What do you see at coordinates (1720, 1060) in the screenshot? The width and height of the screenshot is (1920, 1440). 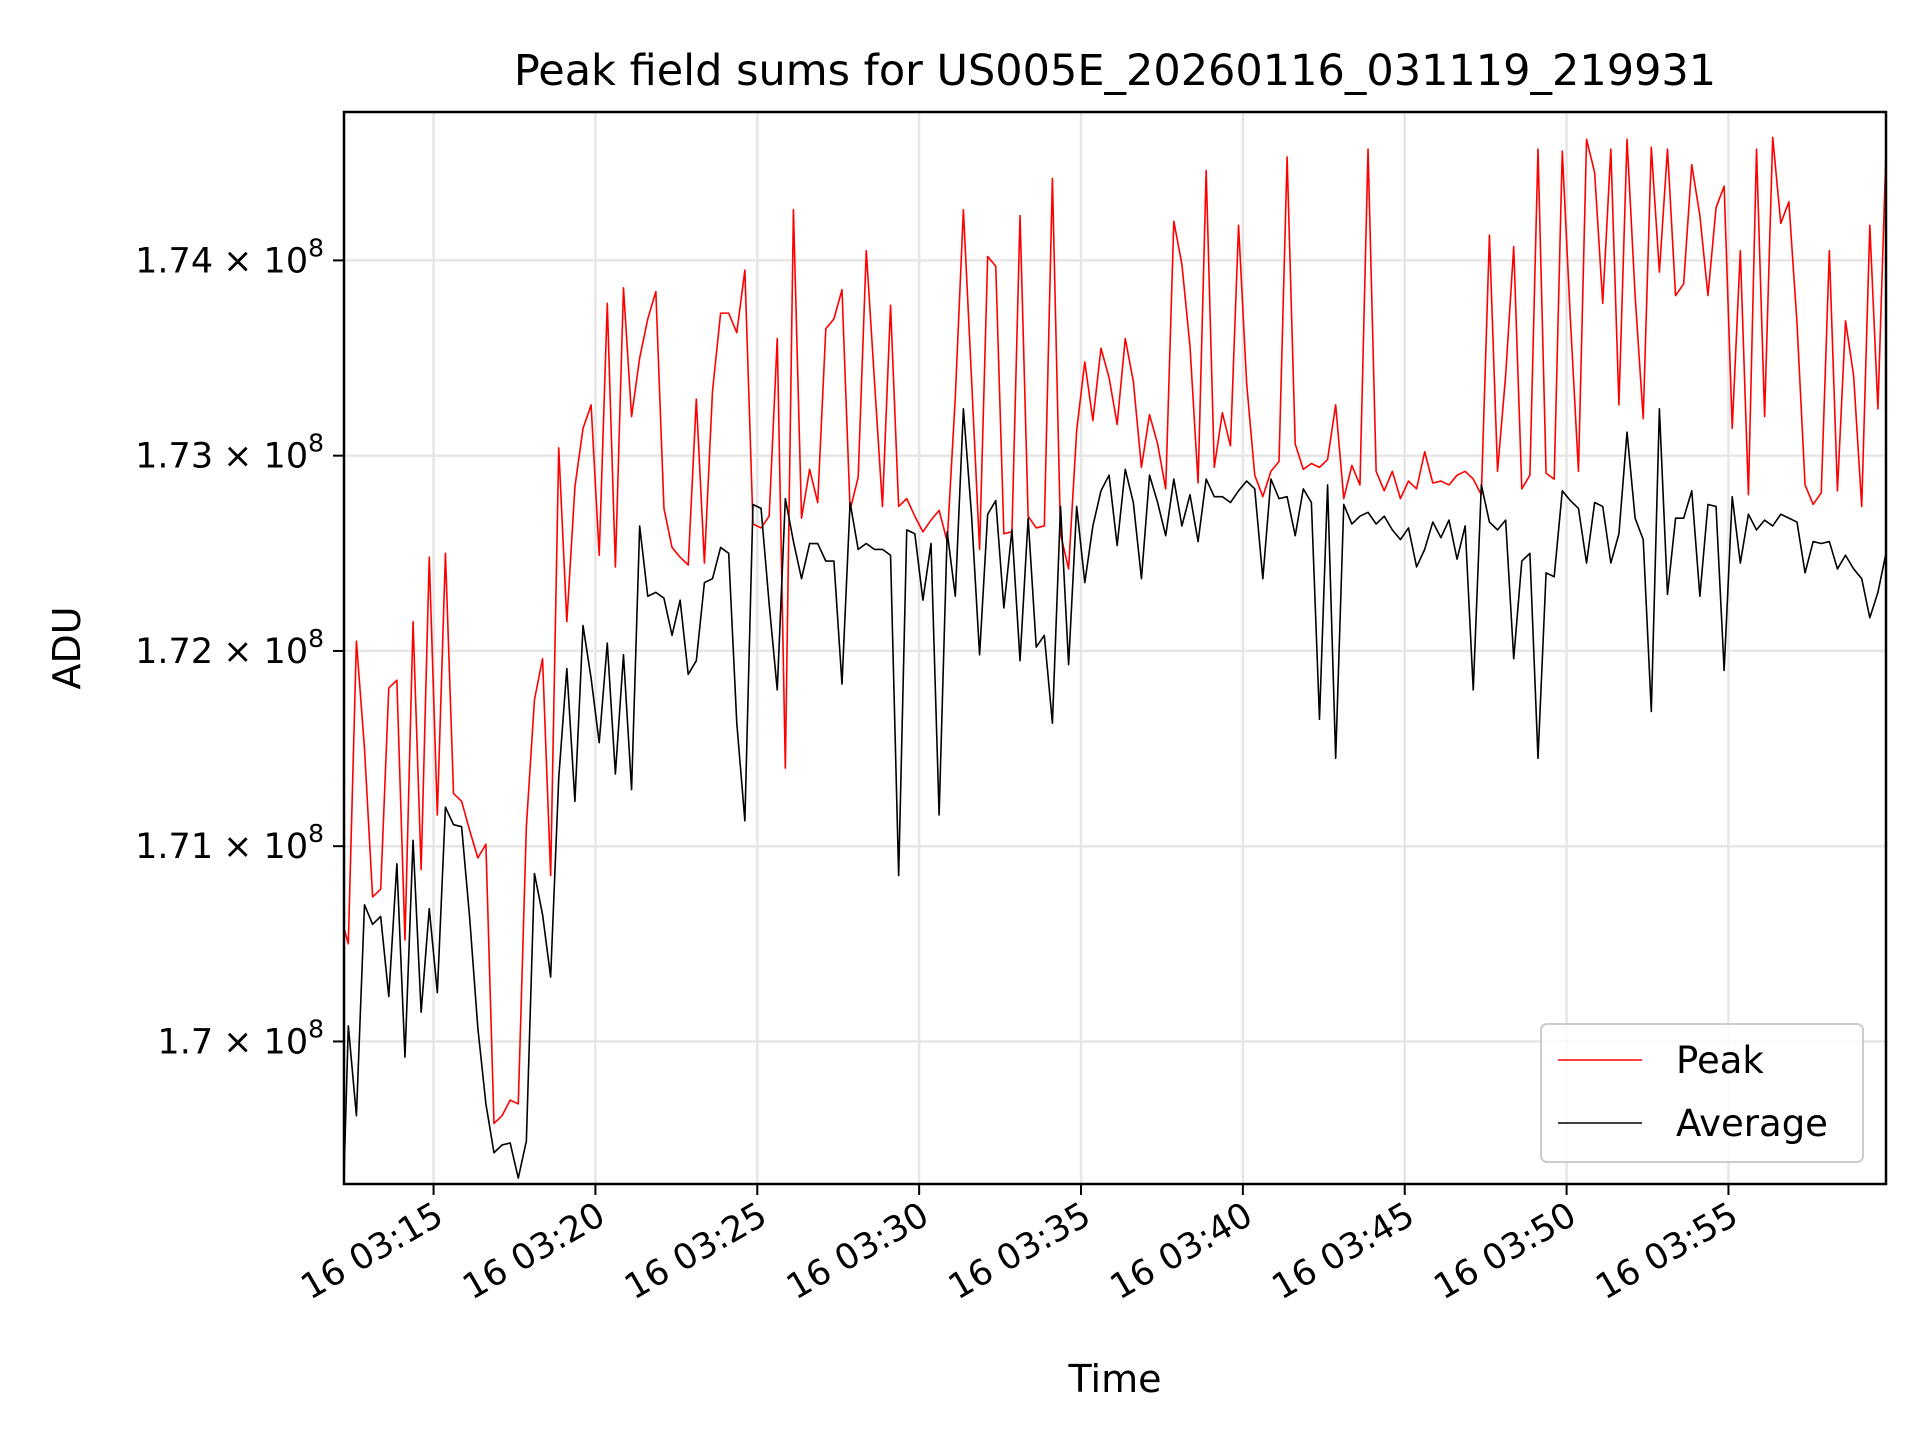 I see `legend-peak-label: Peak` at bounding box center [1720, 1060].